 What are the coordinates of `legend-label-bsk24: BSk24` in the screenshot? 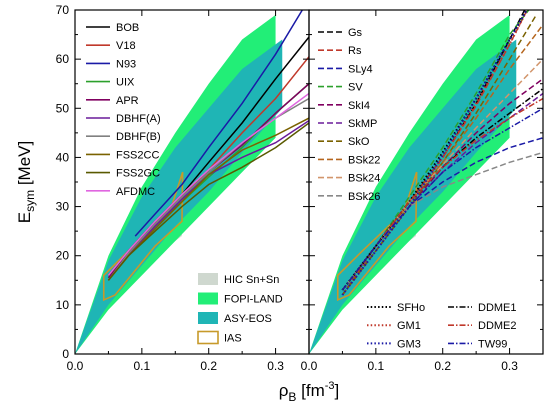 It's located at (364, 179).